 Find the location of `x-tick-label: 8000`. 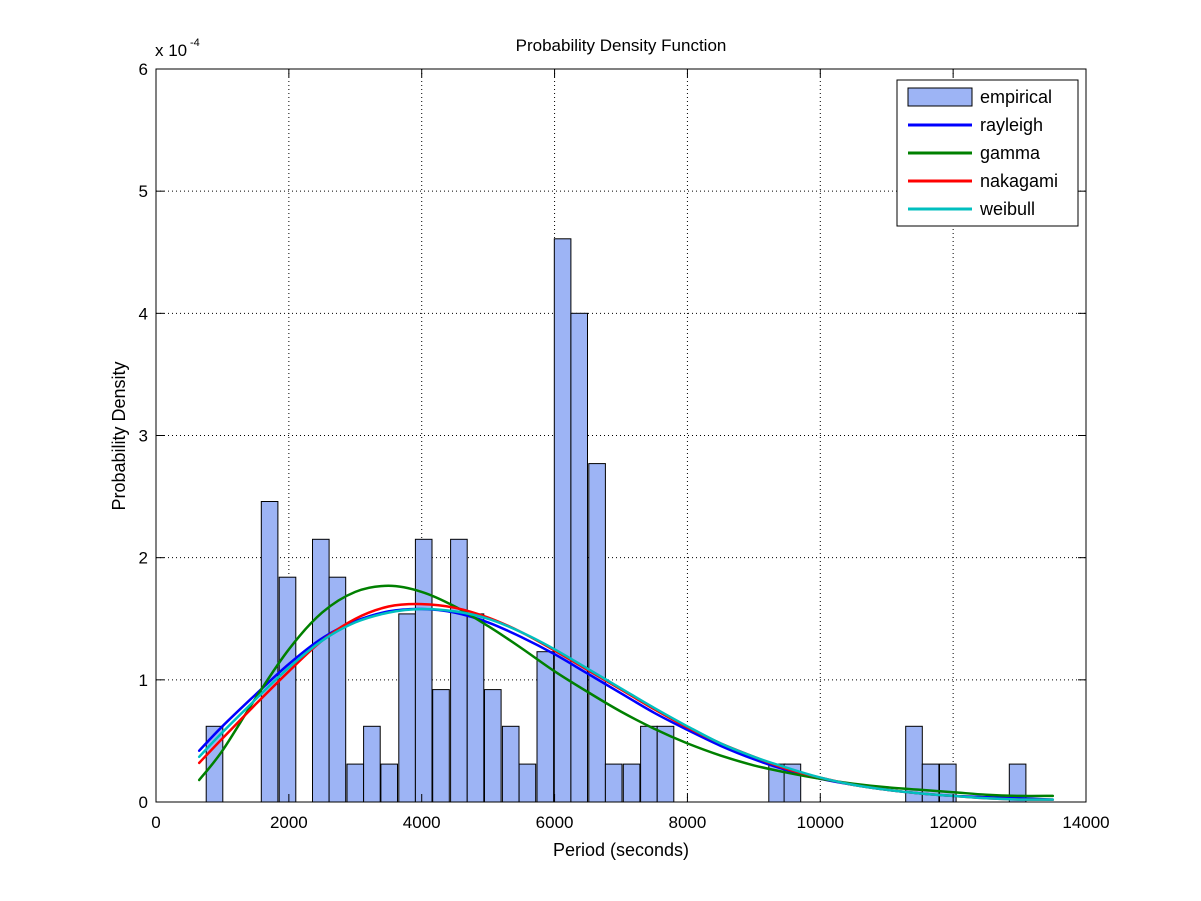

x-tick-label: 8000 is located at coordinates (688, 822).